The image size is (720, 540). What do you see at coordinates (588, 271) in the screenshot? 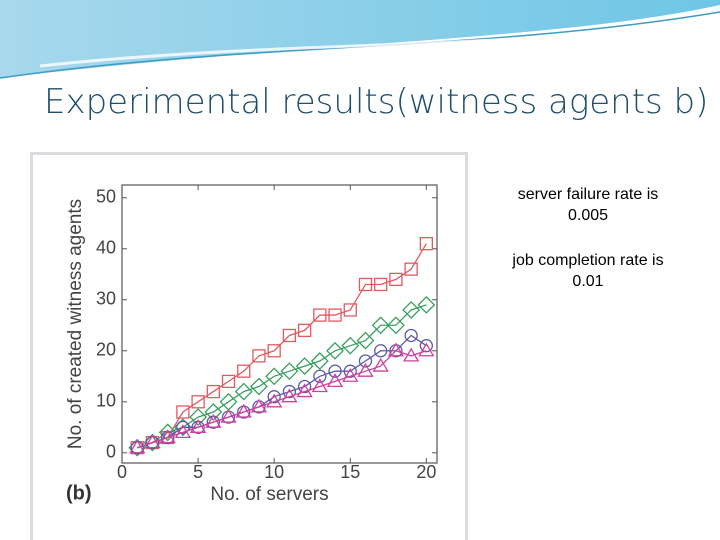
I see `note: job completion rate is 0.01` at bounding box center [588, 271].